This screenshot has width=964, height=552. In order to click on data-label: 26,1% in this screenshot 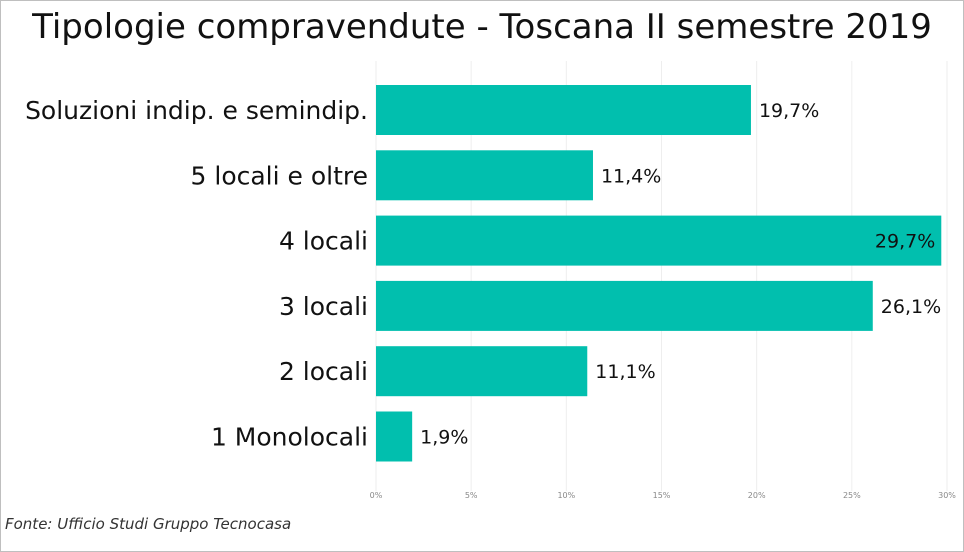, I will do `click(911, 307)`.